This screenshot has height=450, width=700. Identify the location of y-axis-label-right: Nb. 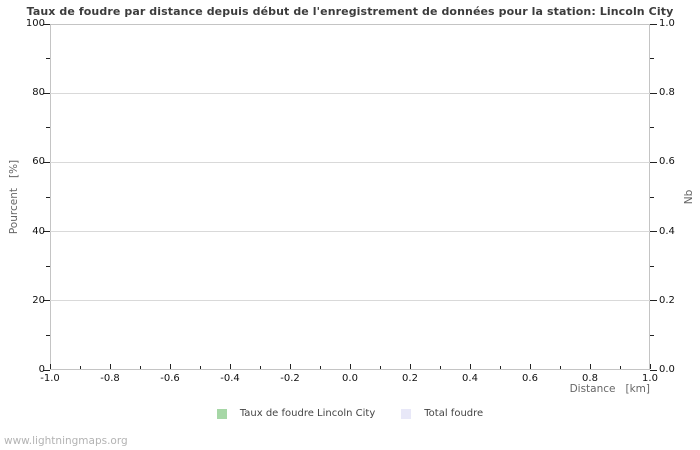
(689, 197).